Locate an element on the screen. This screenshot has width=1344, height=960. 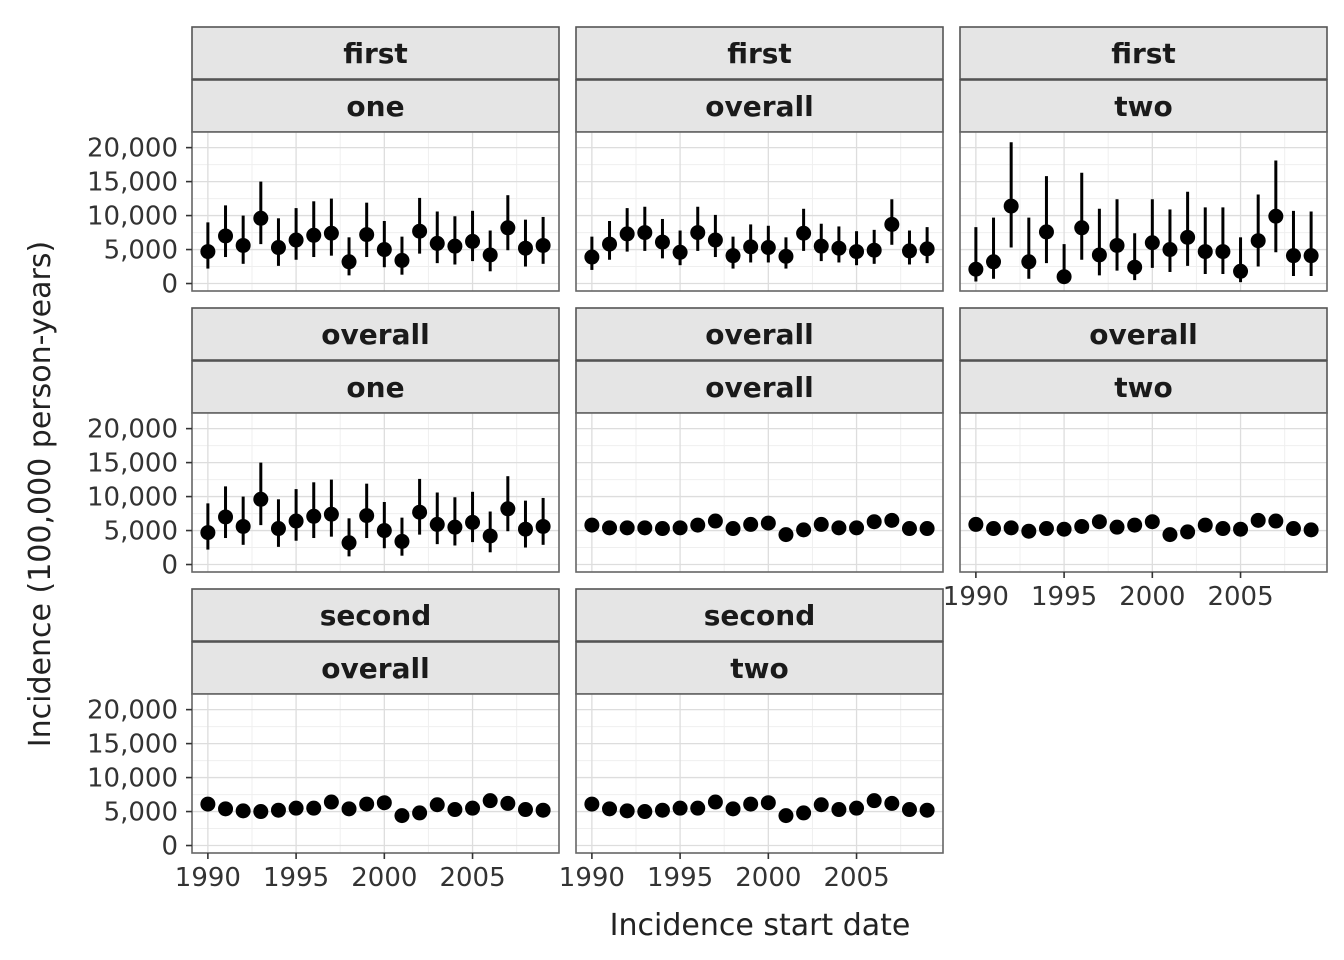
x-axis-title: Incidence start date is located at coordinates (760, 925).